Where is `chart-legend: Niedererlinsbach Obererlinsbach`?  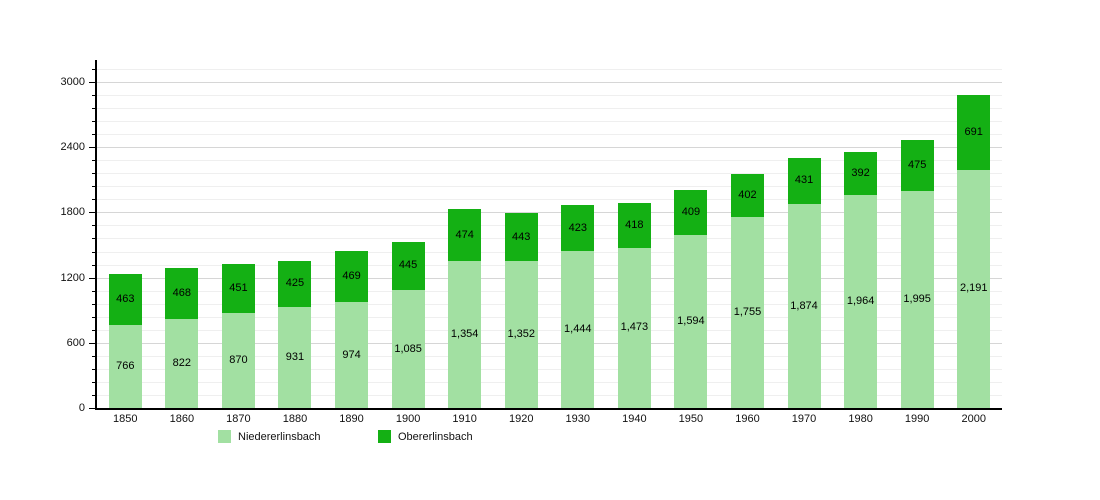
chart-legend: Niedererlinsbach Obererlinsbach is located at coordinates (550, 440).